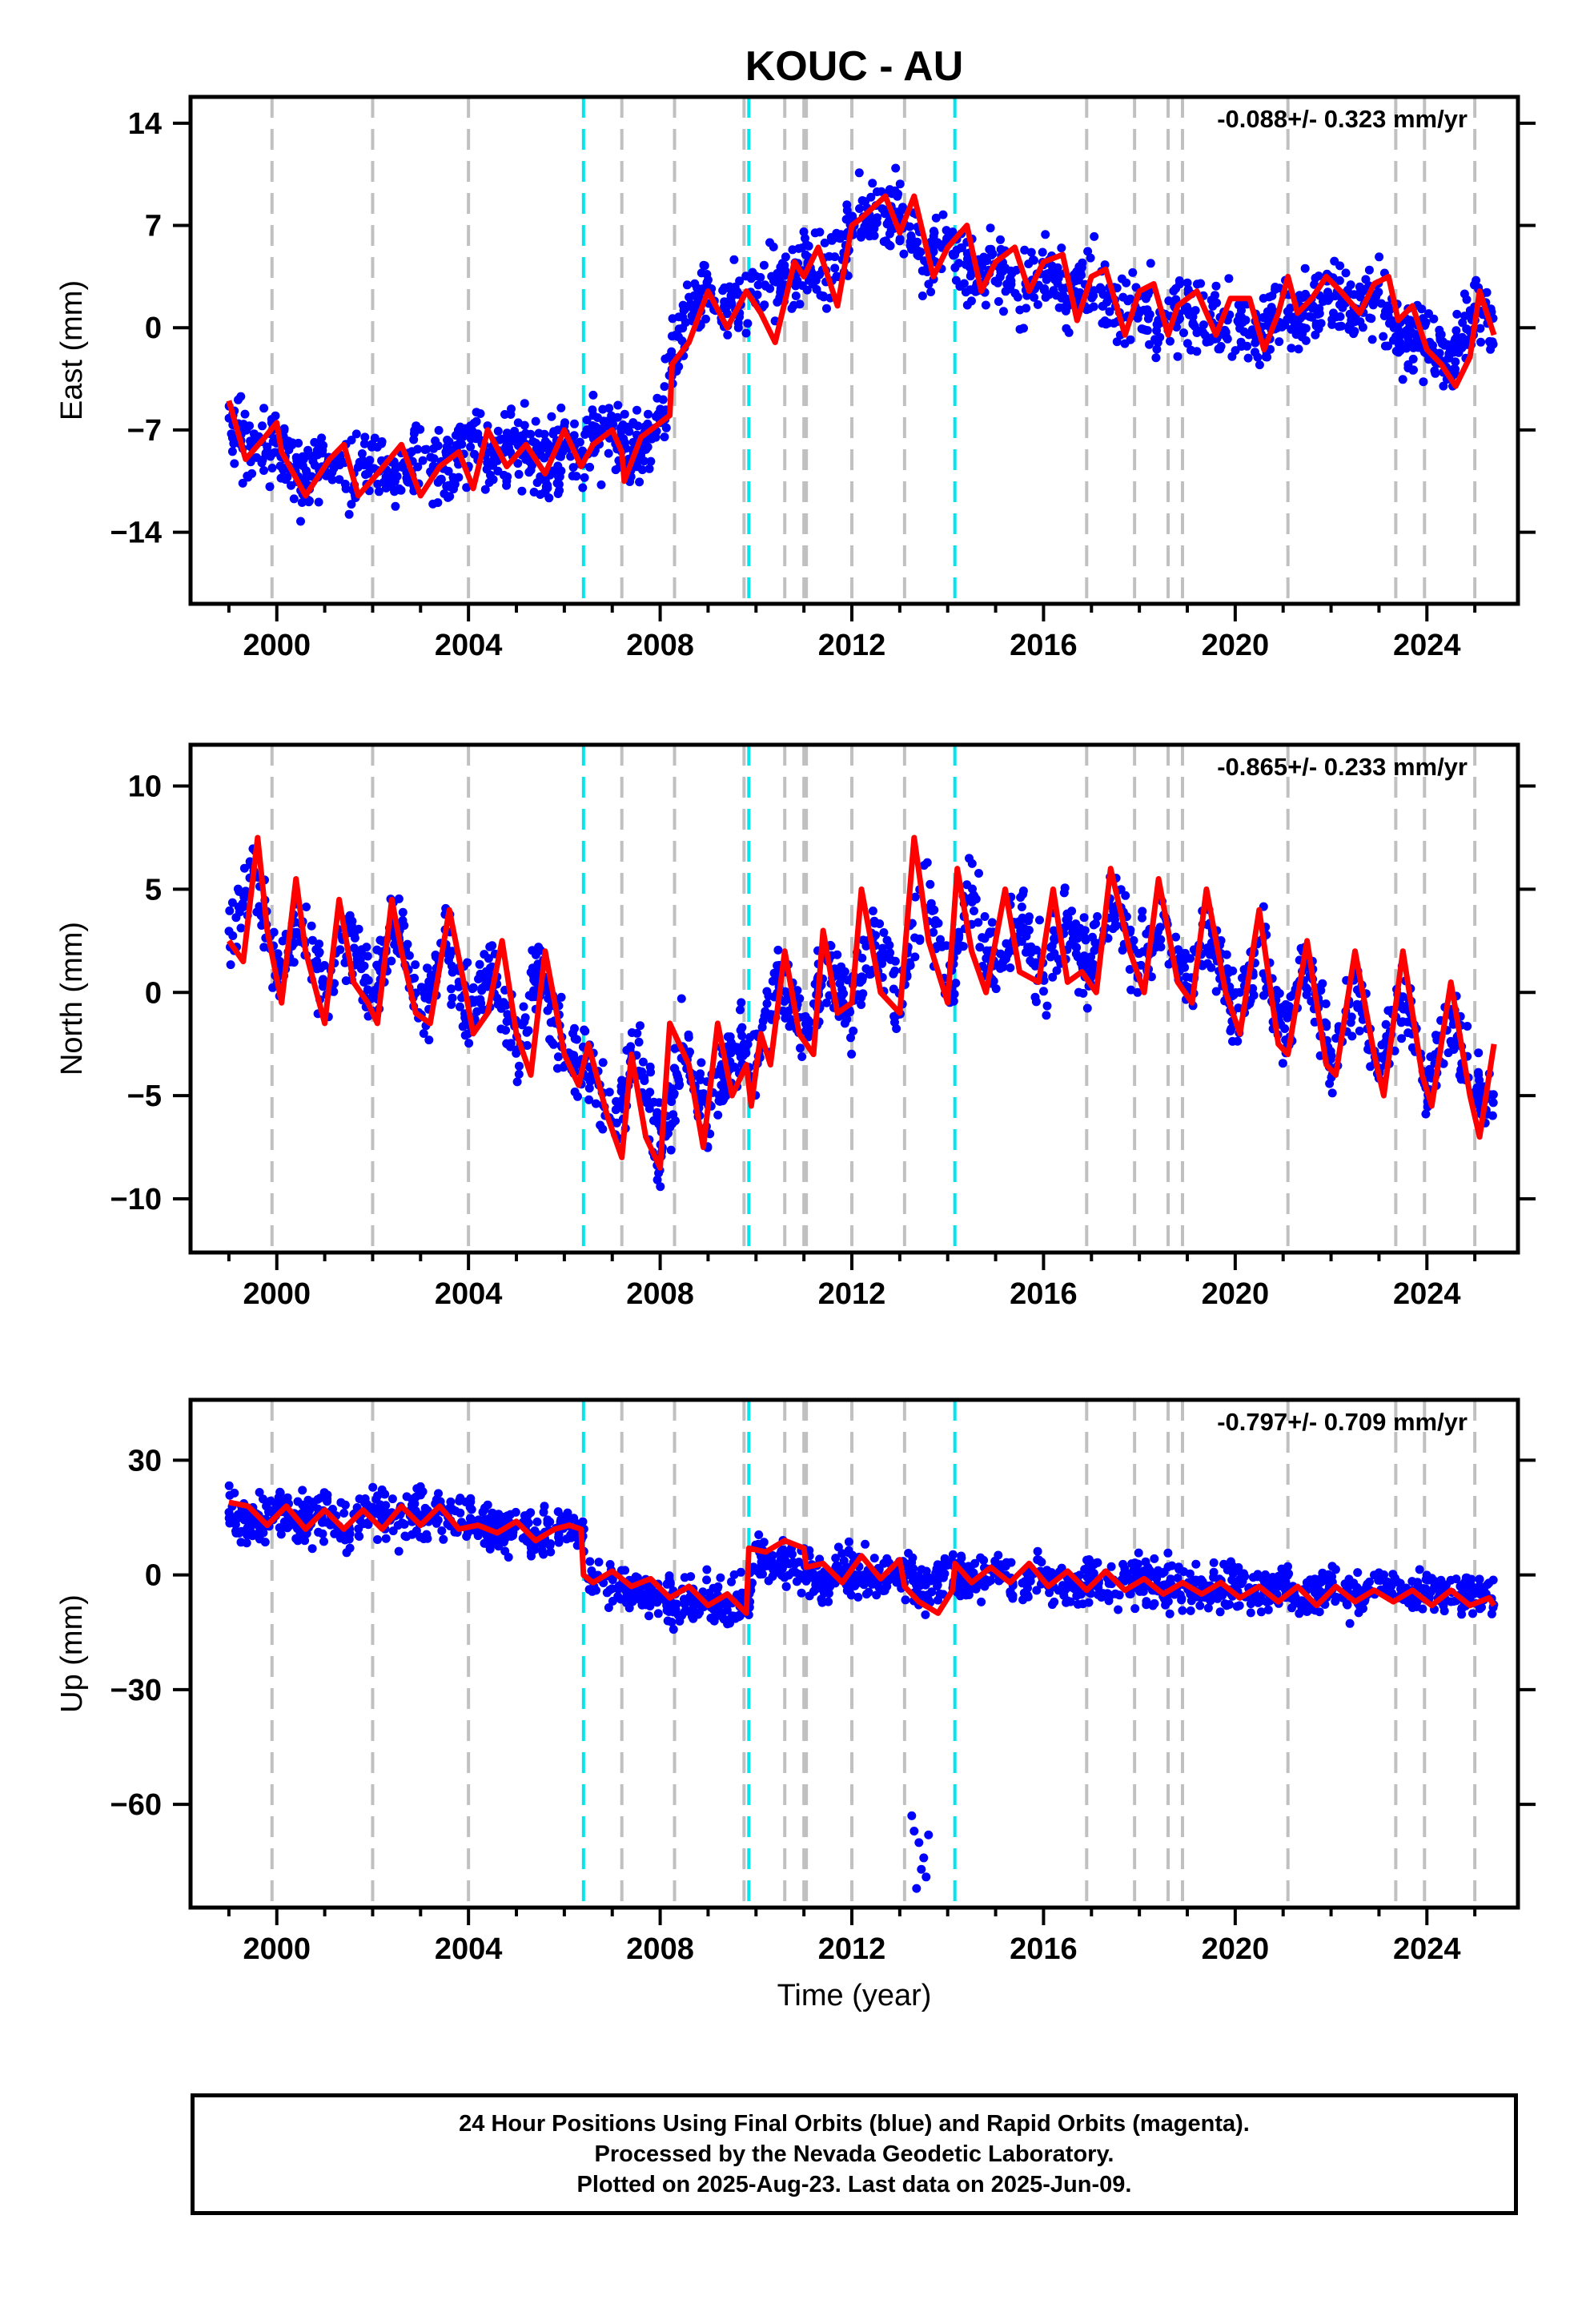 Image resolution: width=1582 pixels, height=2324 pixels. Describe the element at coordinates (1044, 645) in the screenshot. I see `x-tick-label: 2016` at that location.